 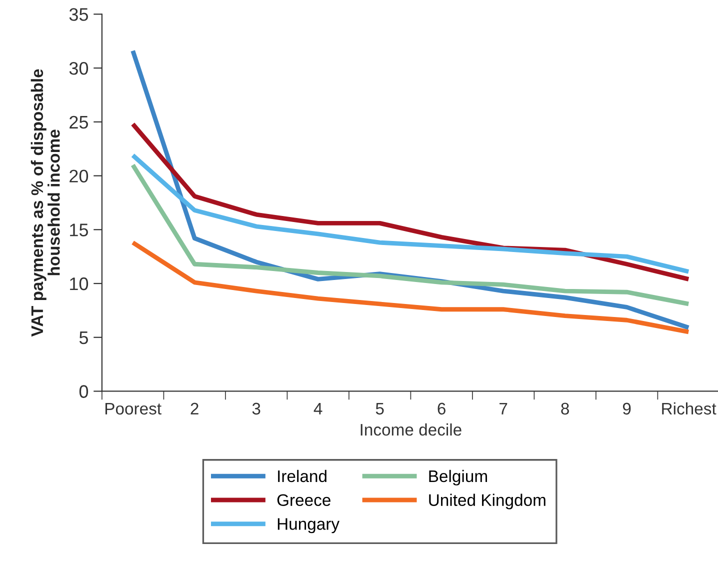 What do you see at coordinates (487, 502) in the screenshot?
I see `legend-label: United Kingdom` at bounding box center [487, 502].